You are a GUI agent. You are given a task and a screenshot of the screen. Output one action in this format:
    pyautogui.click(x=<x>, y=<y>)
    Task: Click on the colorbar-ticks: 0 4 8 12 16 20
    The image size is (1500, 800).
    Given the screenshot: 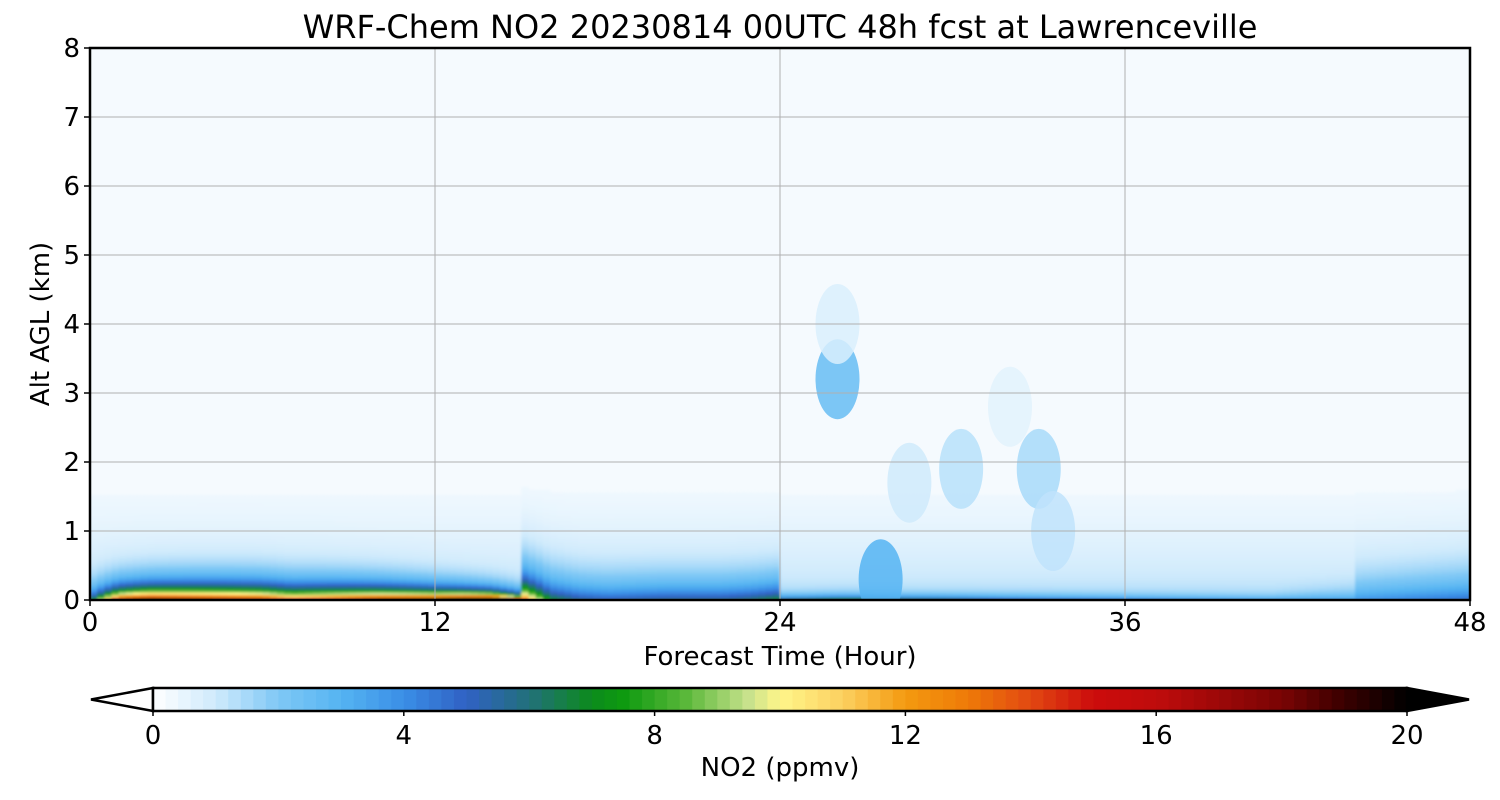 What is the action you would take?
    pyautogui.click(x=784, y=731)
    